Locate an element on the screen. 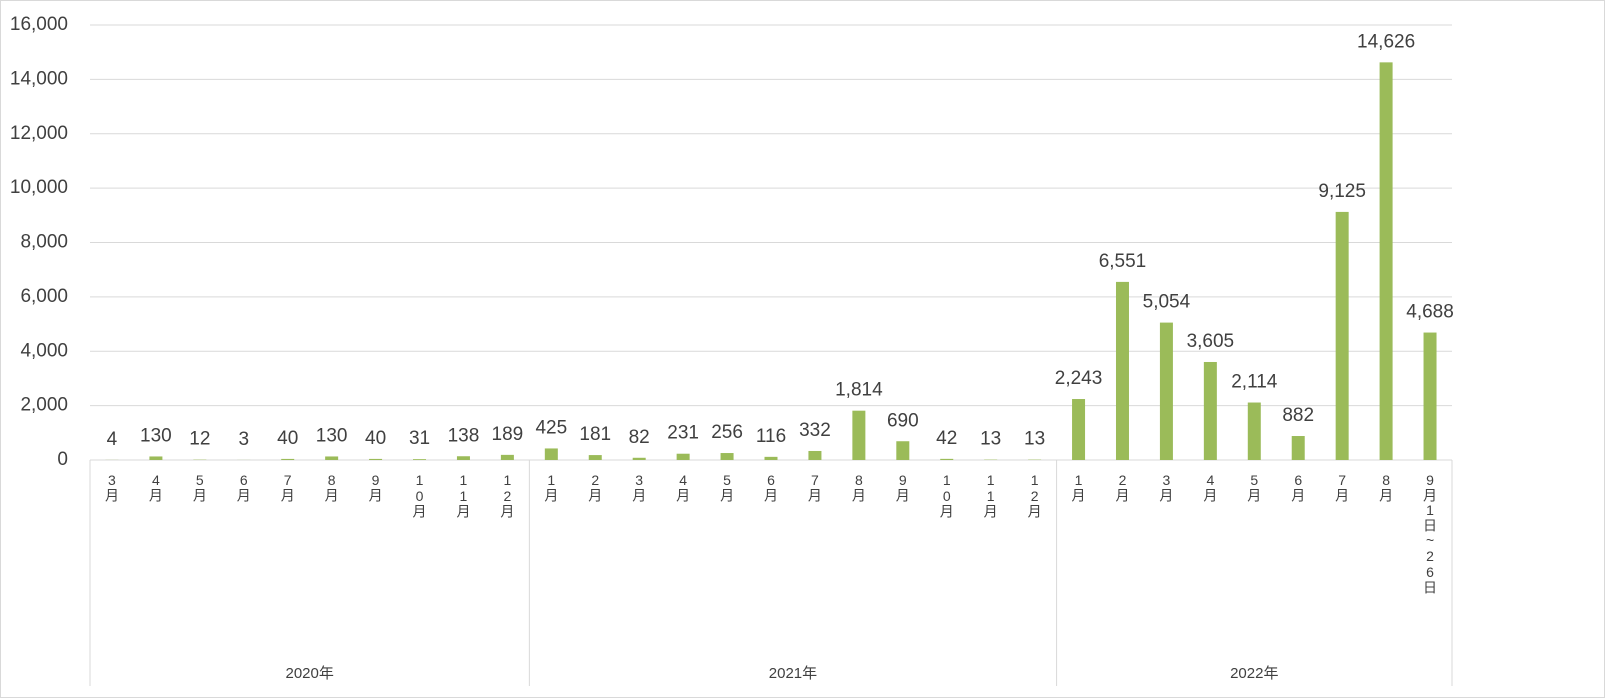 The image size is (1605, 698). data-label: 9,125 is located at coordinates (1342, 191).